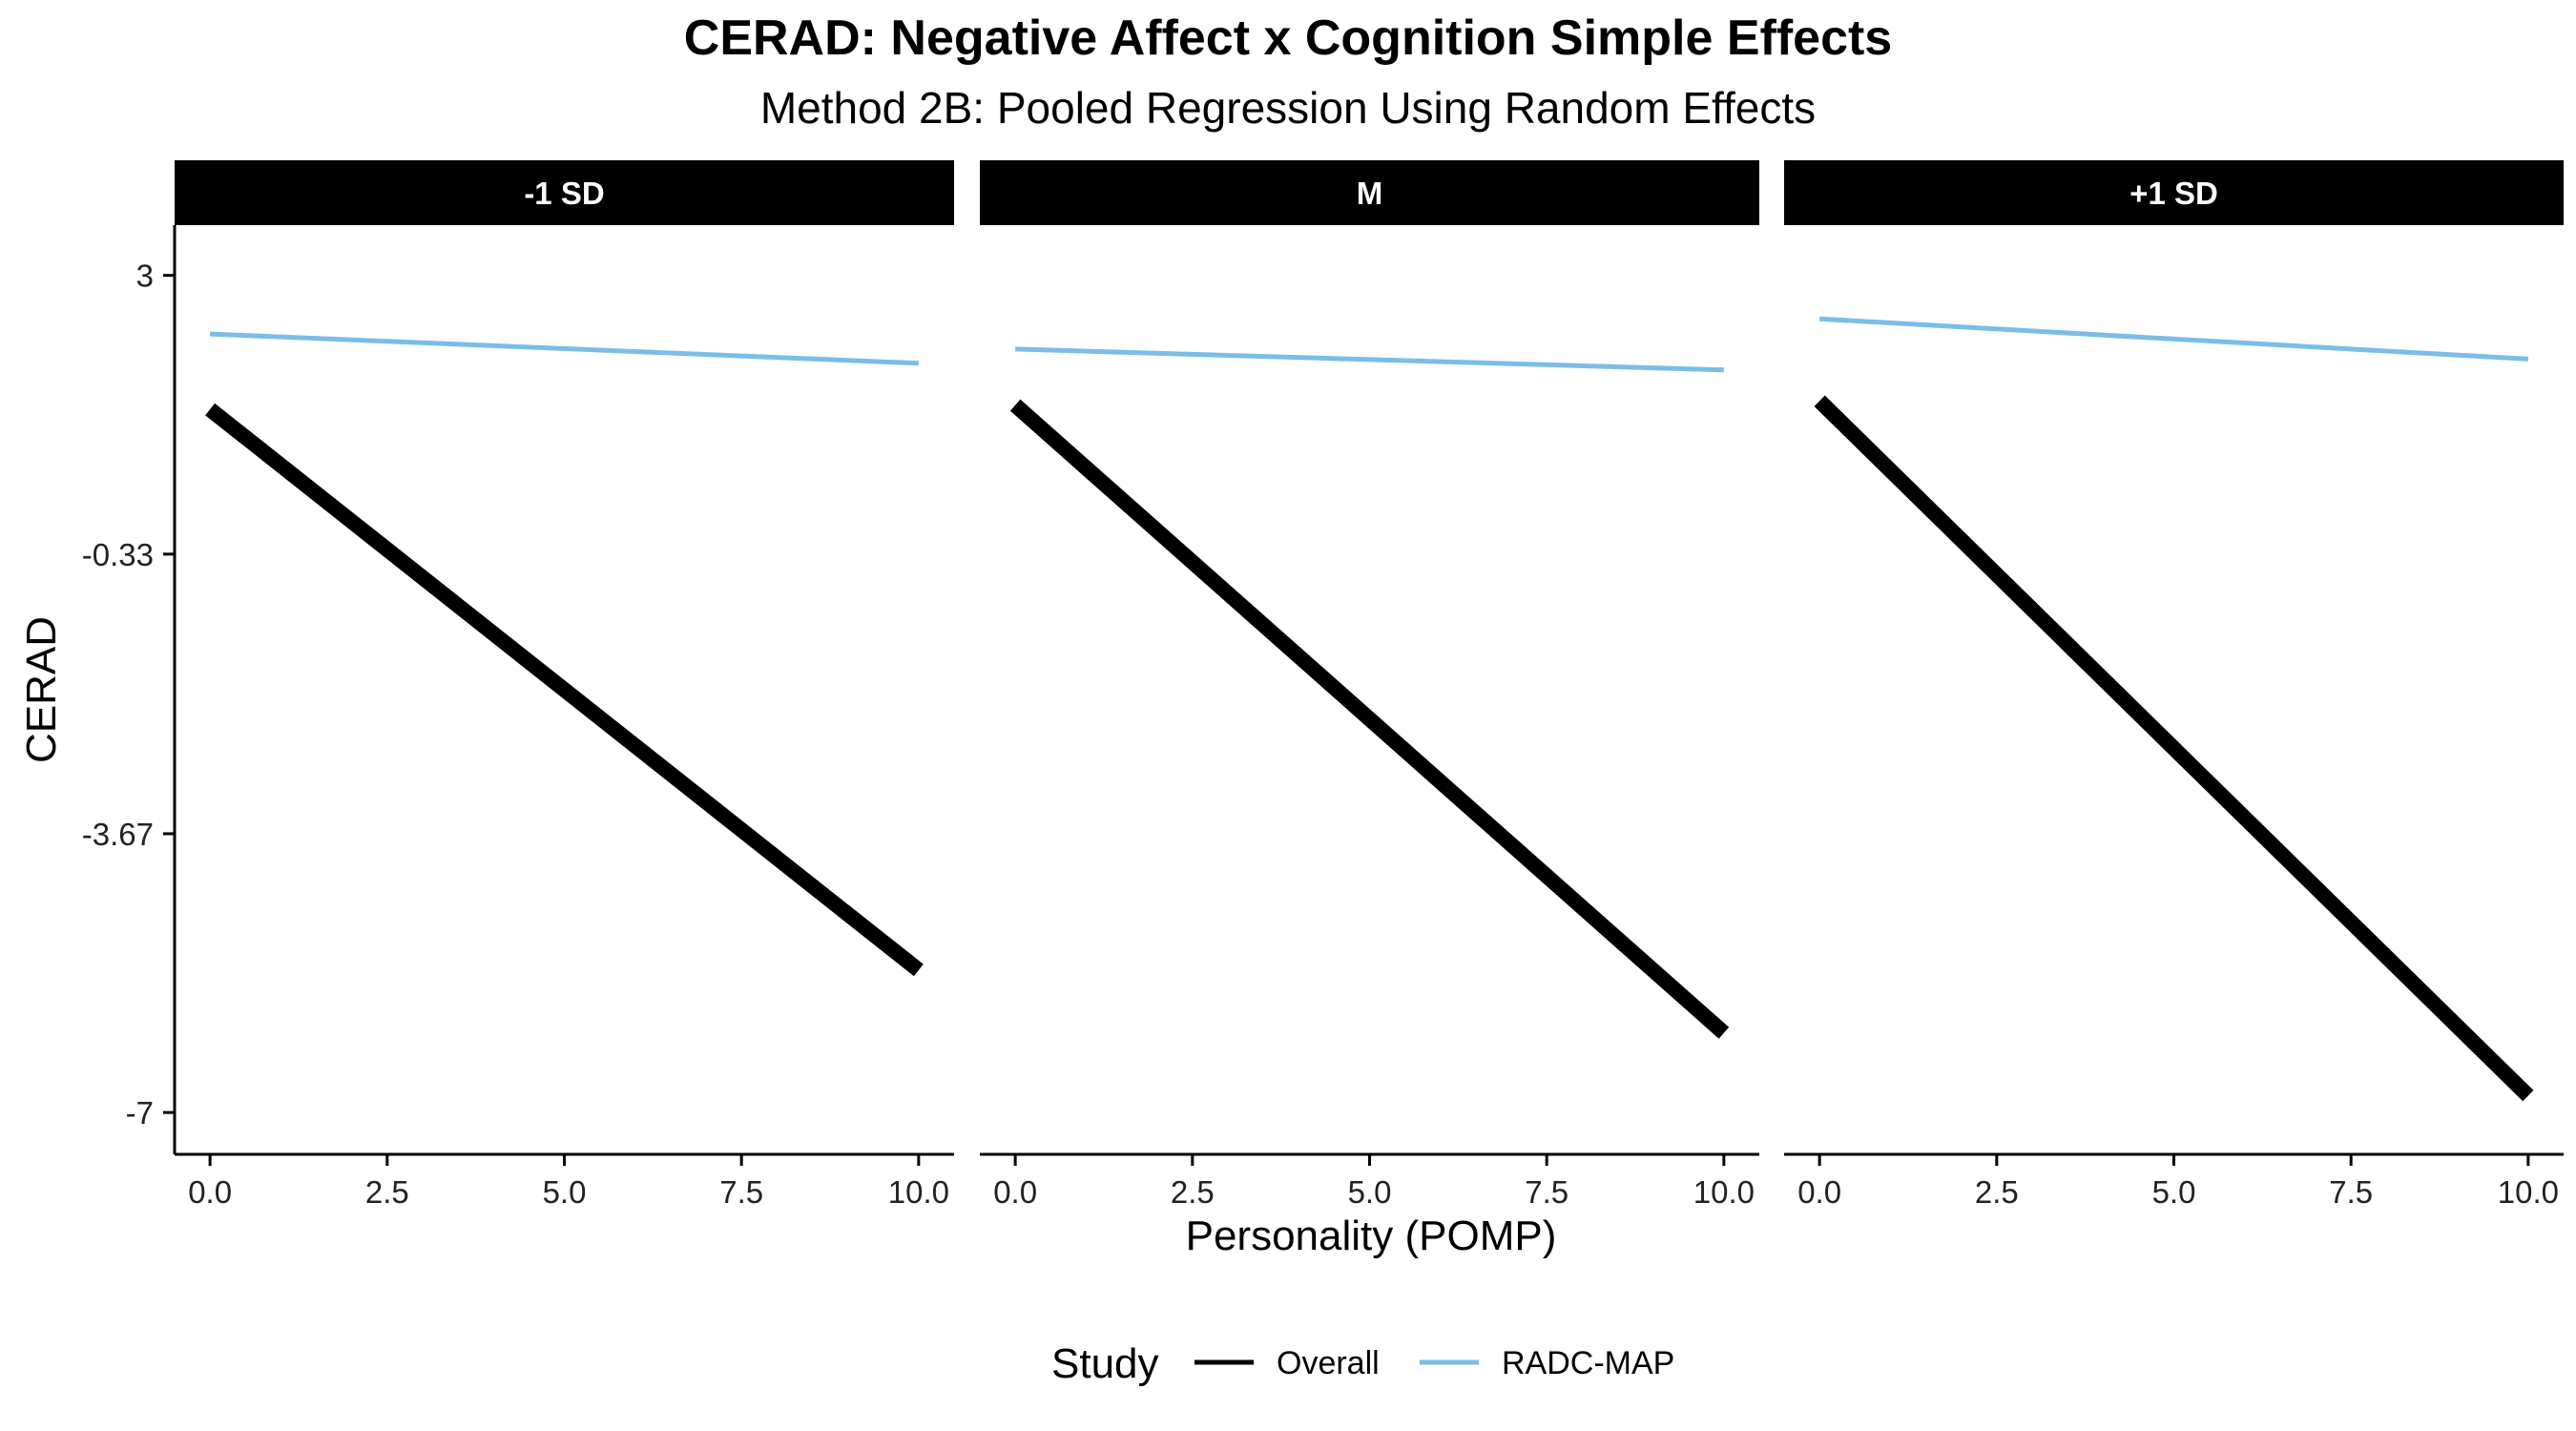 The width and height of the screenshot is (2576, 1431). What do you see at coordinates (1371, 1236) in the screenshot?
I see `x-axis-title: Personality (POMP)` at bounding box center [1371, 1236].